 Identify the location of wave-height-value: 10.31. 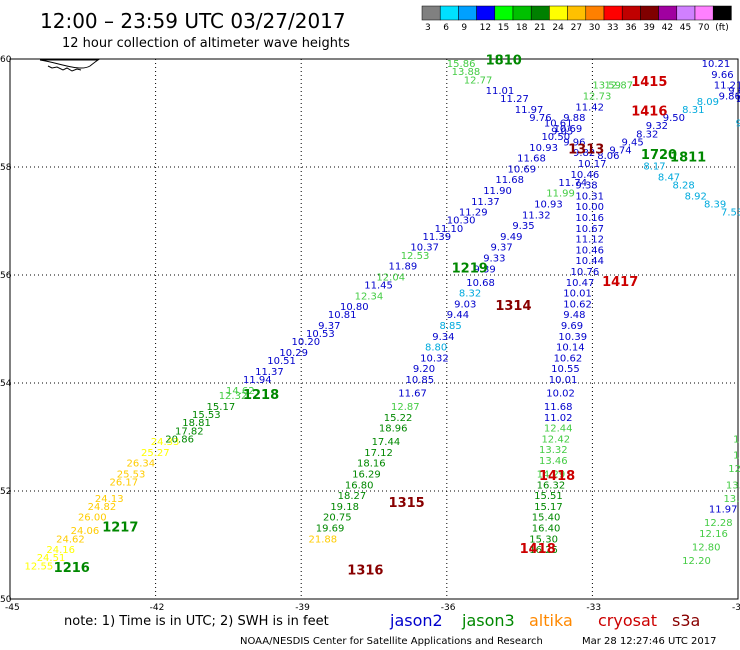
(589, 196).